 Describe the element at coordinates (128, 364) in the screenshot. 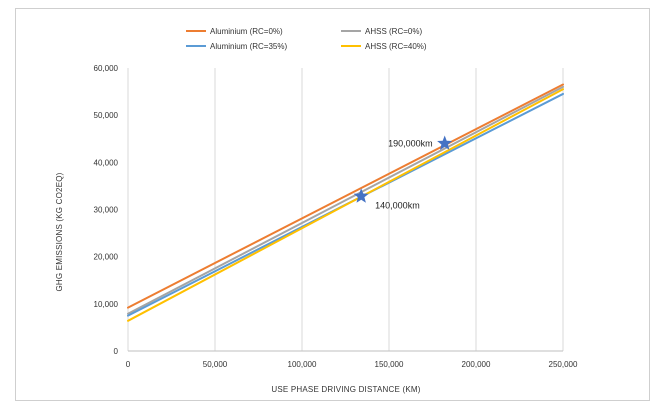

I see `x-tick-label: 0` at that location.